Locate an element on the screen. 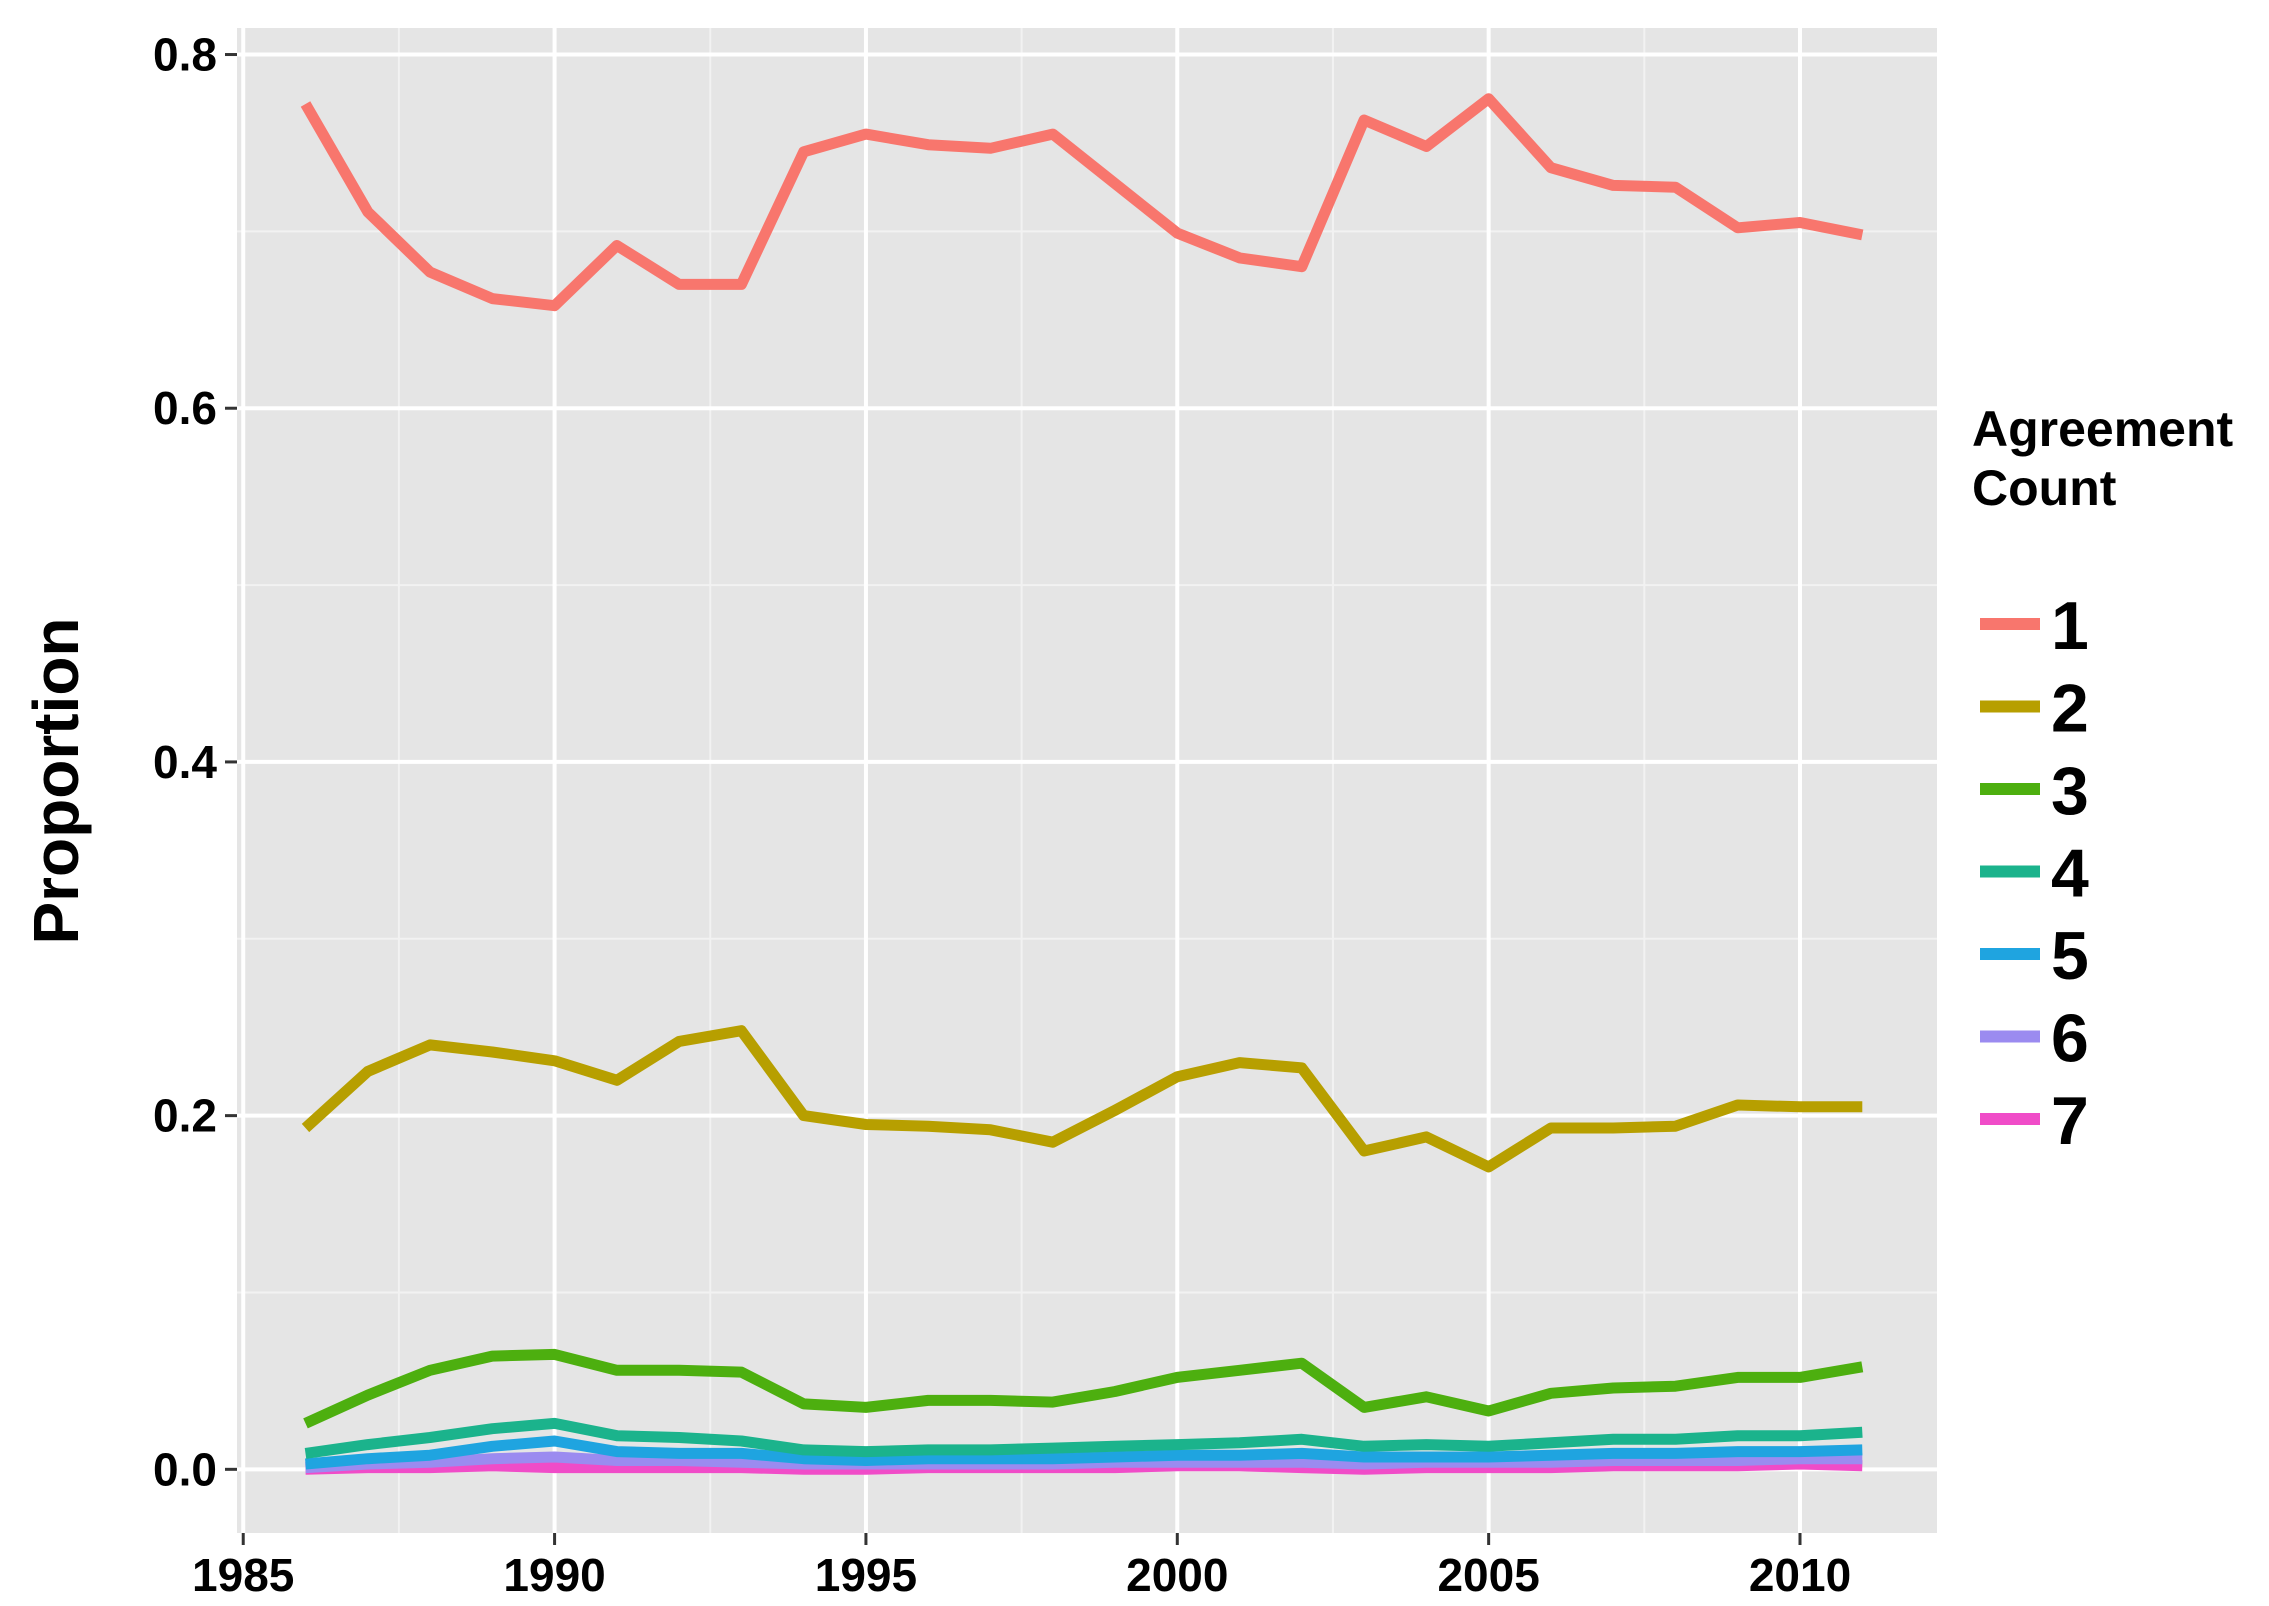 This screenshot has height=1606, width=2269. legend-label-4: 4 is located at coordinates (2070, 874).